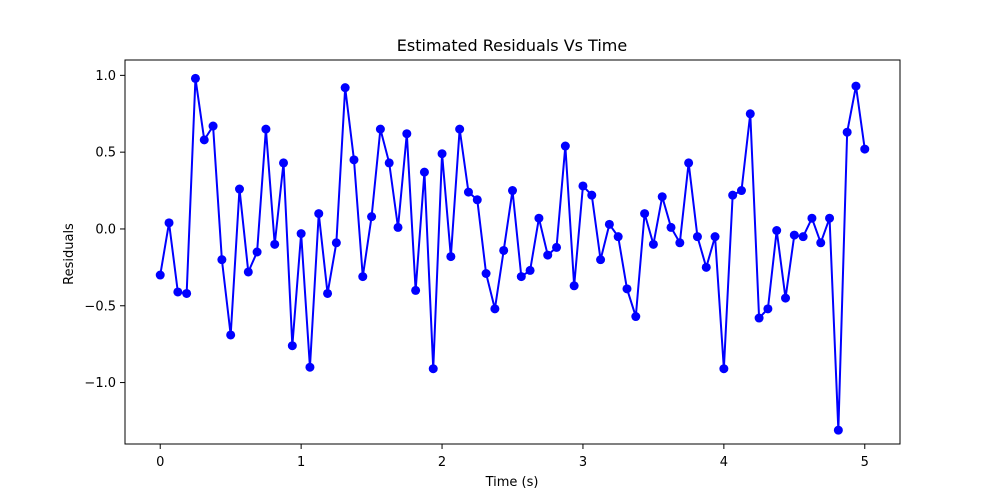 The image size is (1000, 500). Describe the element at coordinates (69, 254) in the screenshot. I see `y-axis-label: Residuals` at that location.